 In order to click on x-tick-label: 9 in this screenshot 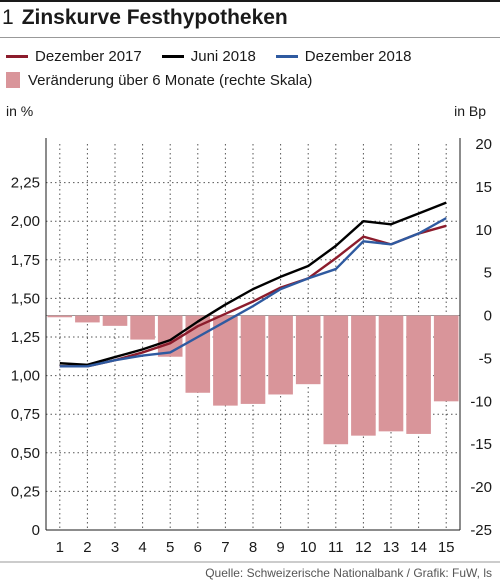, I will do `click(280, 547)`.